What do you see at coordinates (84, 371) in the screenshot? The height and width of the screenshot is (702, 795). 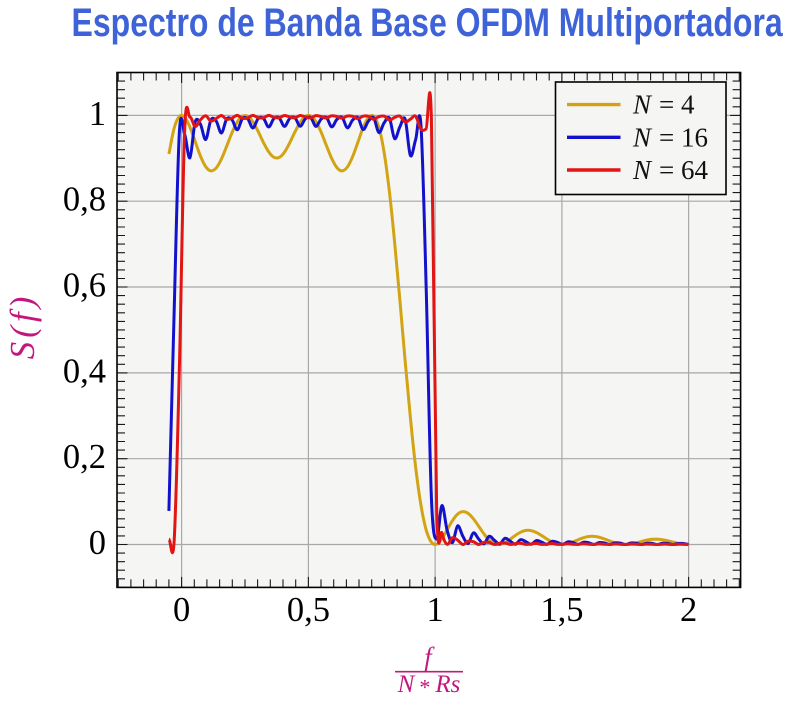 I see `svg-text: 0,4` at bounding box center [84, 371].